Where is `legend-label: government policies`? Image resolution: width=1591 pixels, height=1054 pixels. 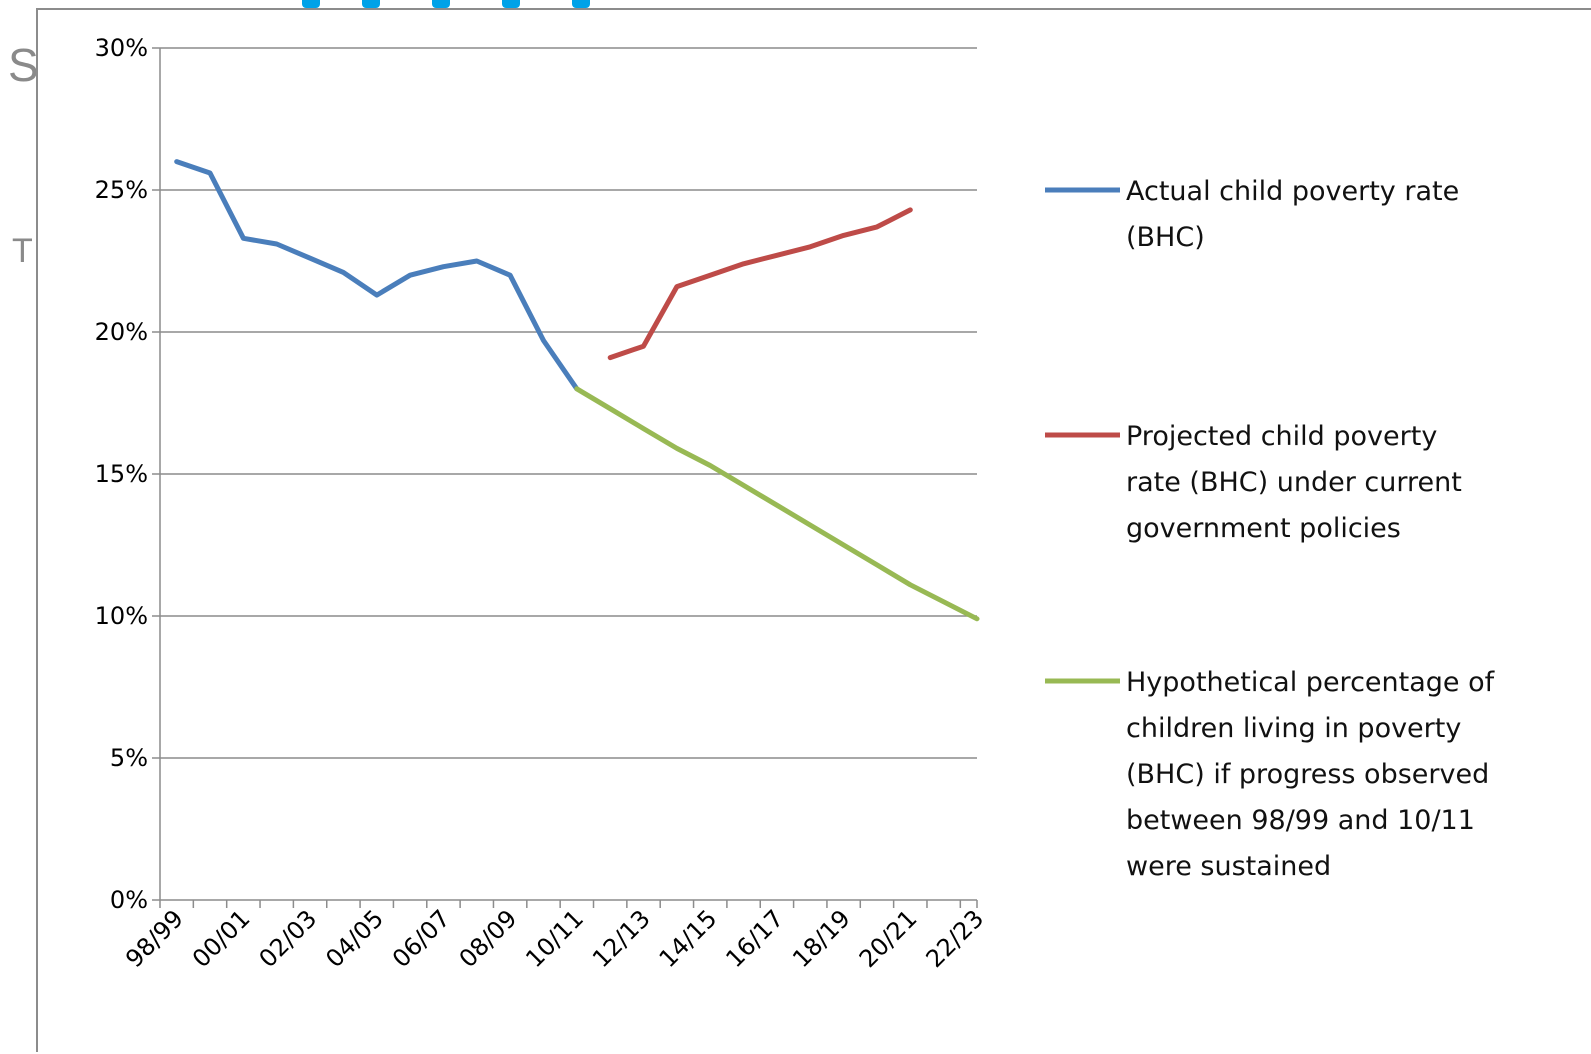
legend-label: government policies is located at coordinates (1263, 528).